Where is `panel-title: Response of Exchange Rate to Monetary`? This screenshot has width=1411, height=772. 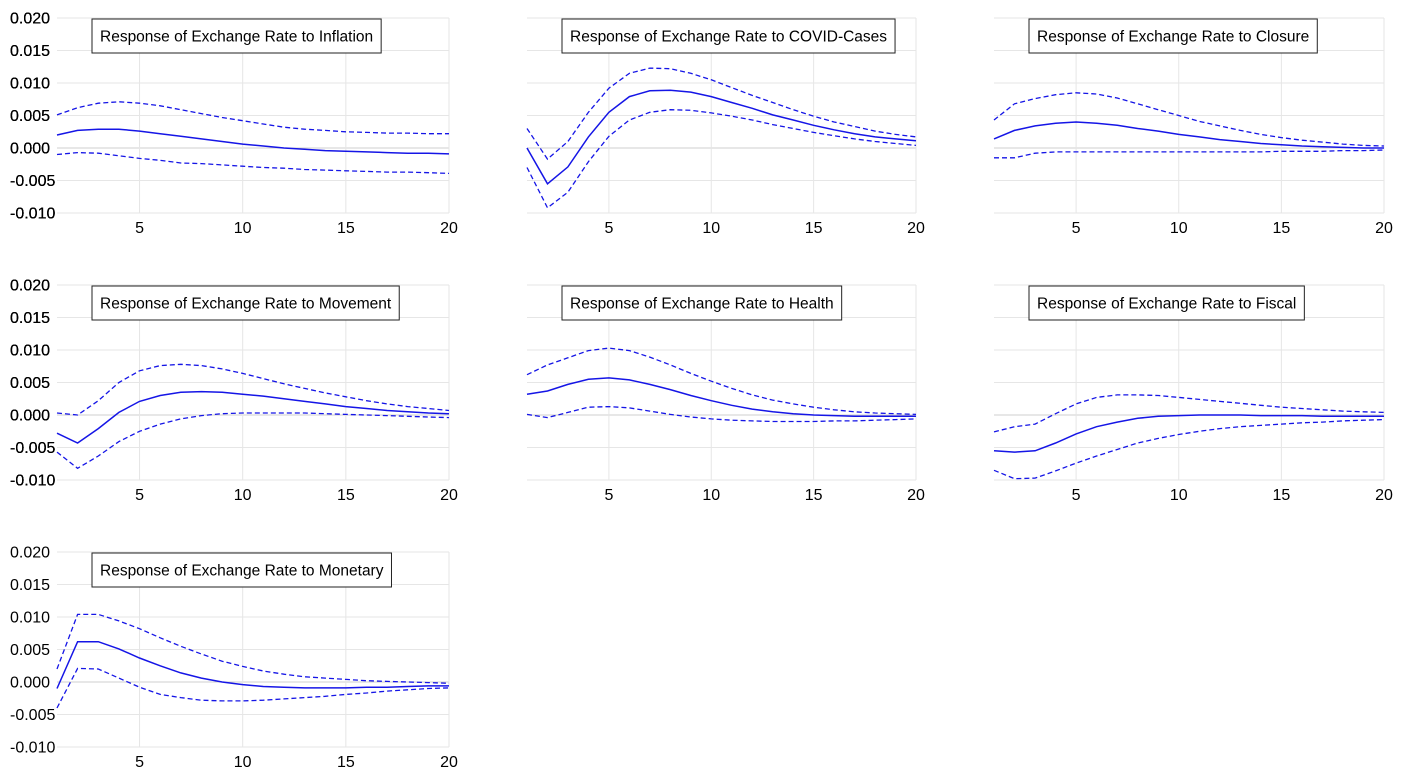 panel-title: Response of Exchange Rate to Monetary is located at coordinates (241, 570).